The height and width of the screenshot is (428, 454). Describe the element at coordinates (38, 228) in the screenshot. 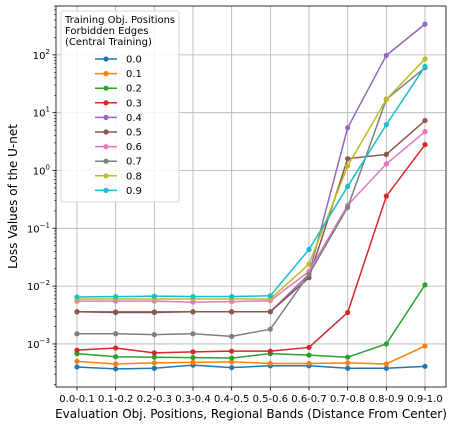

I see `y-tick-label: 10⁻¹` at that location.